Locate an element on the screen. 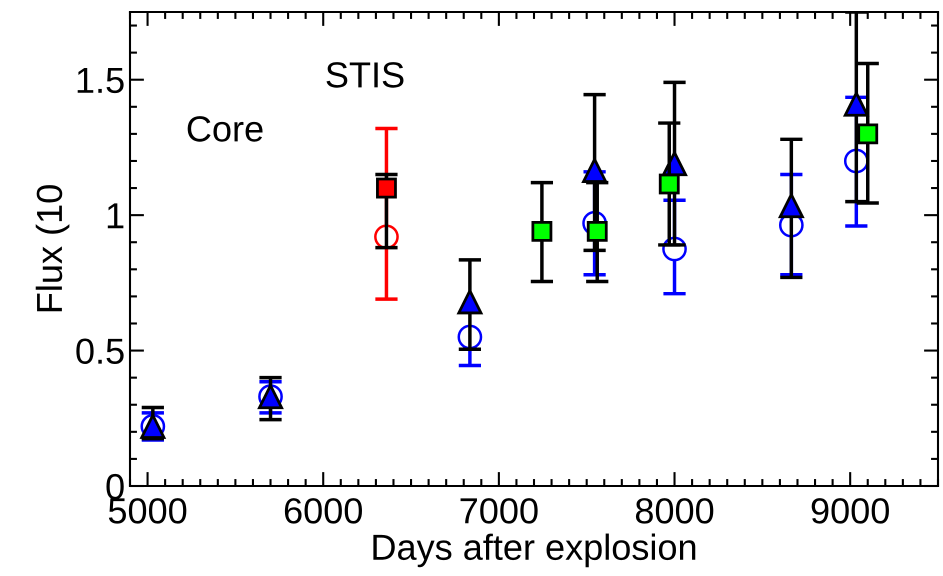  y-axis-title: Flux (10 is located at coordinates (53, 248).